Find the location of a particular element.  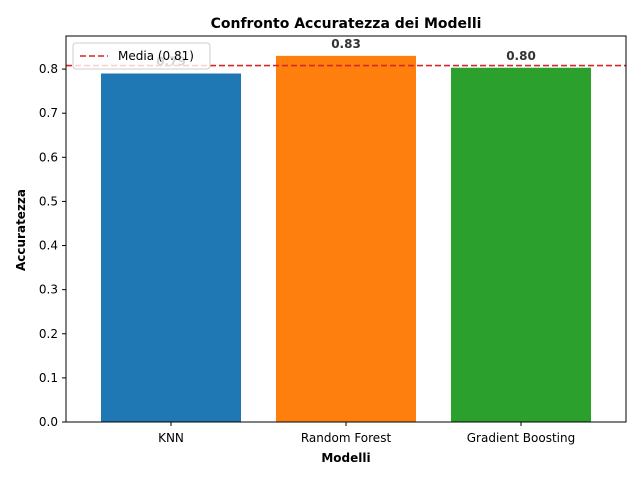

y-axis-label: Accuratezza is located at coordinates (21, 230).